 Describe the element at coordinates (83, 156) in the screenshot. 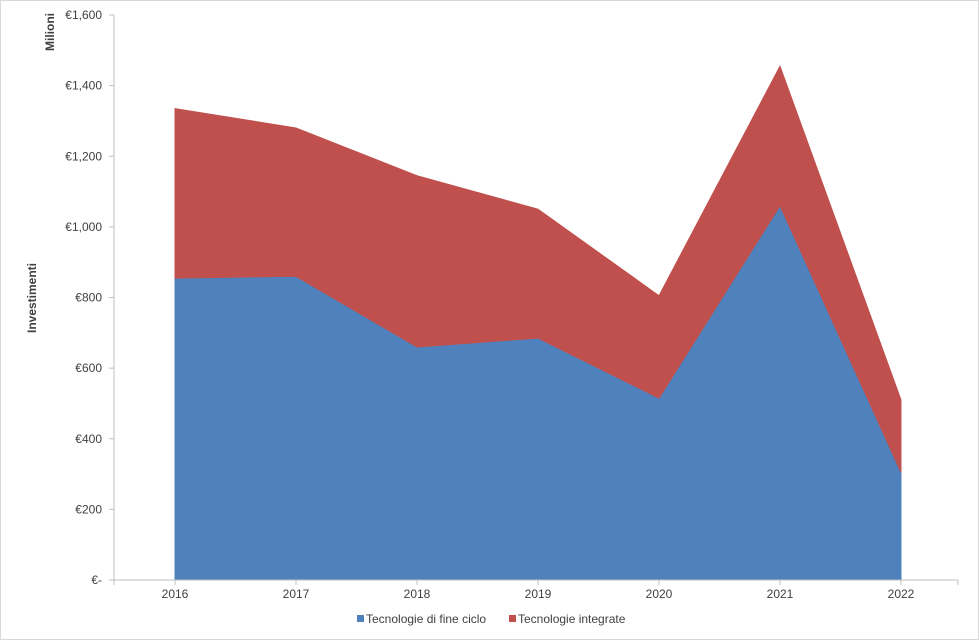

I see `y-tick-label: €1,200` at that location.